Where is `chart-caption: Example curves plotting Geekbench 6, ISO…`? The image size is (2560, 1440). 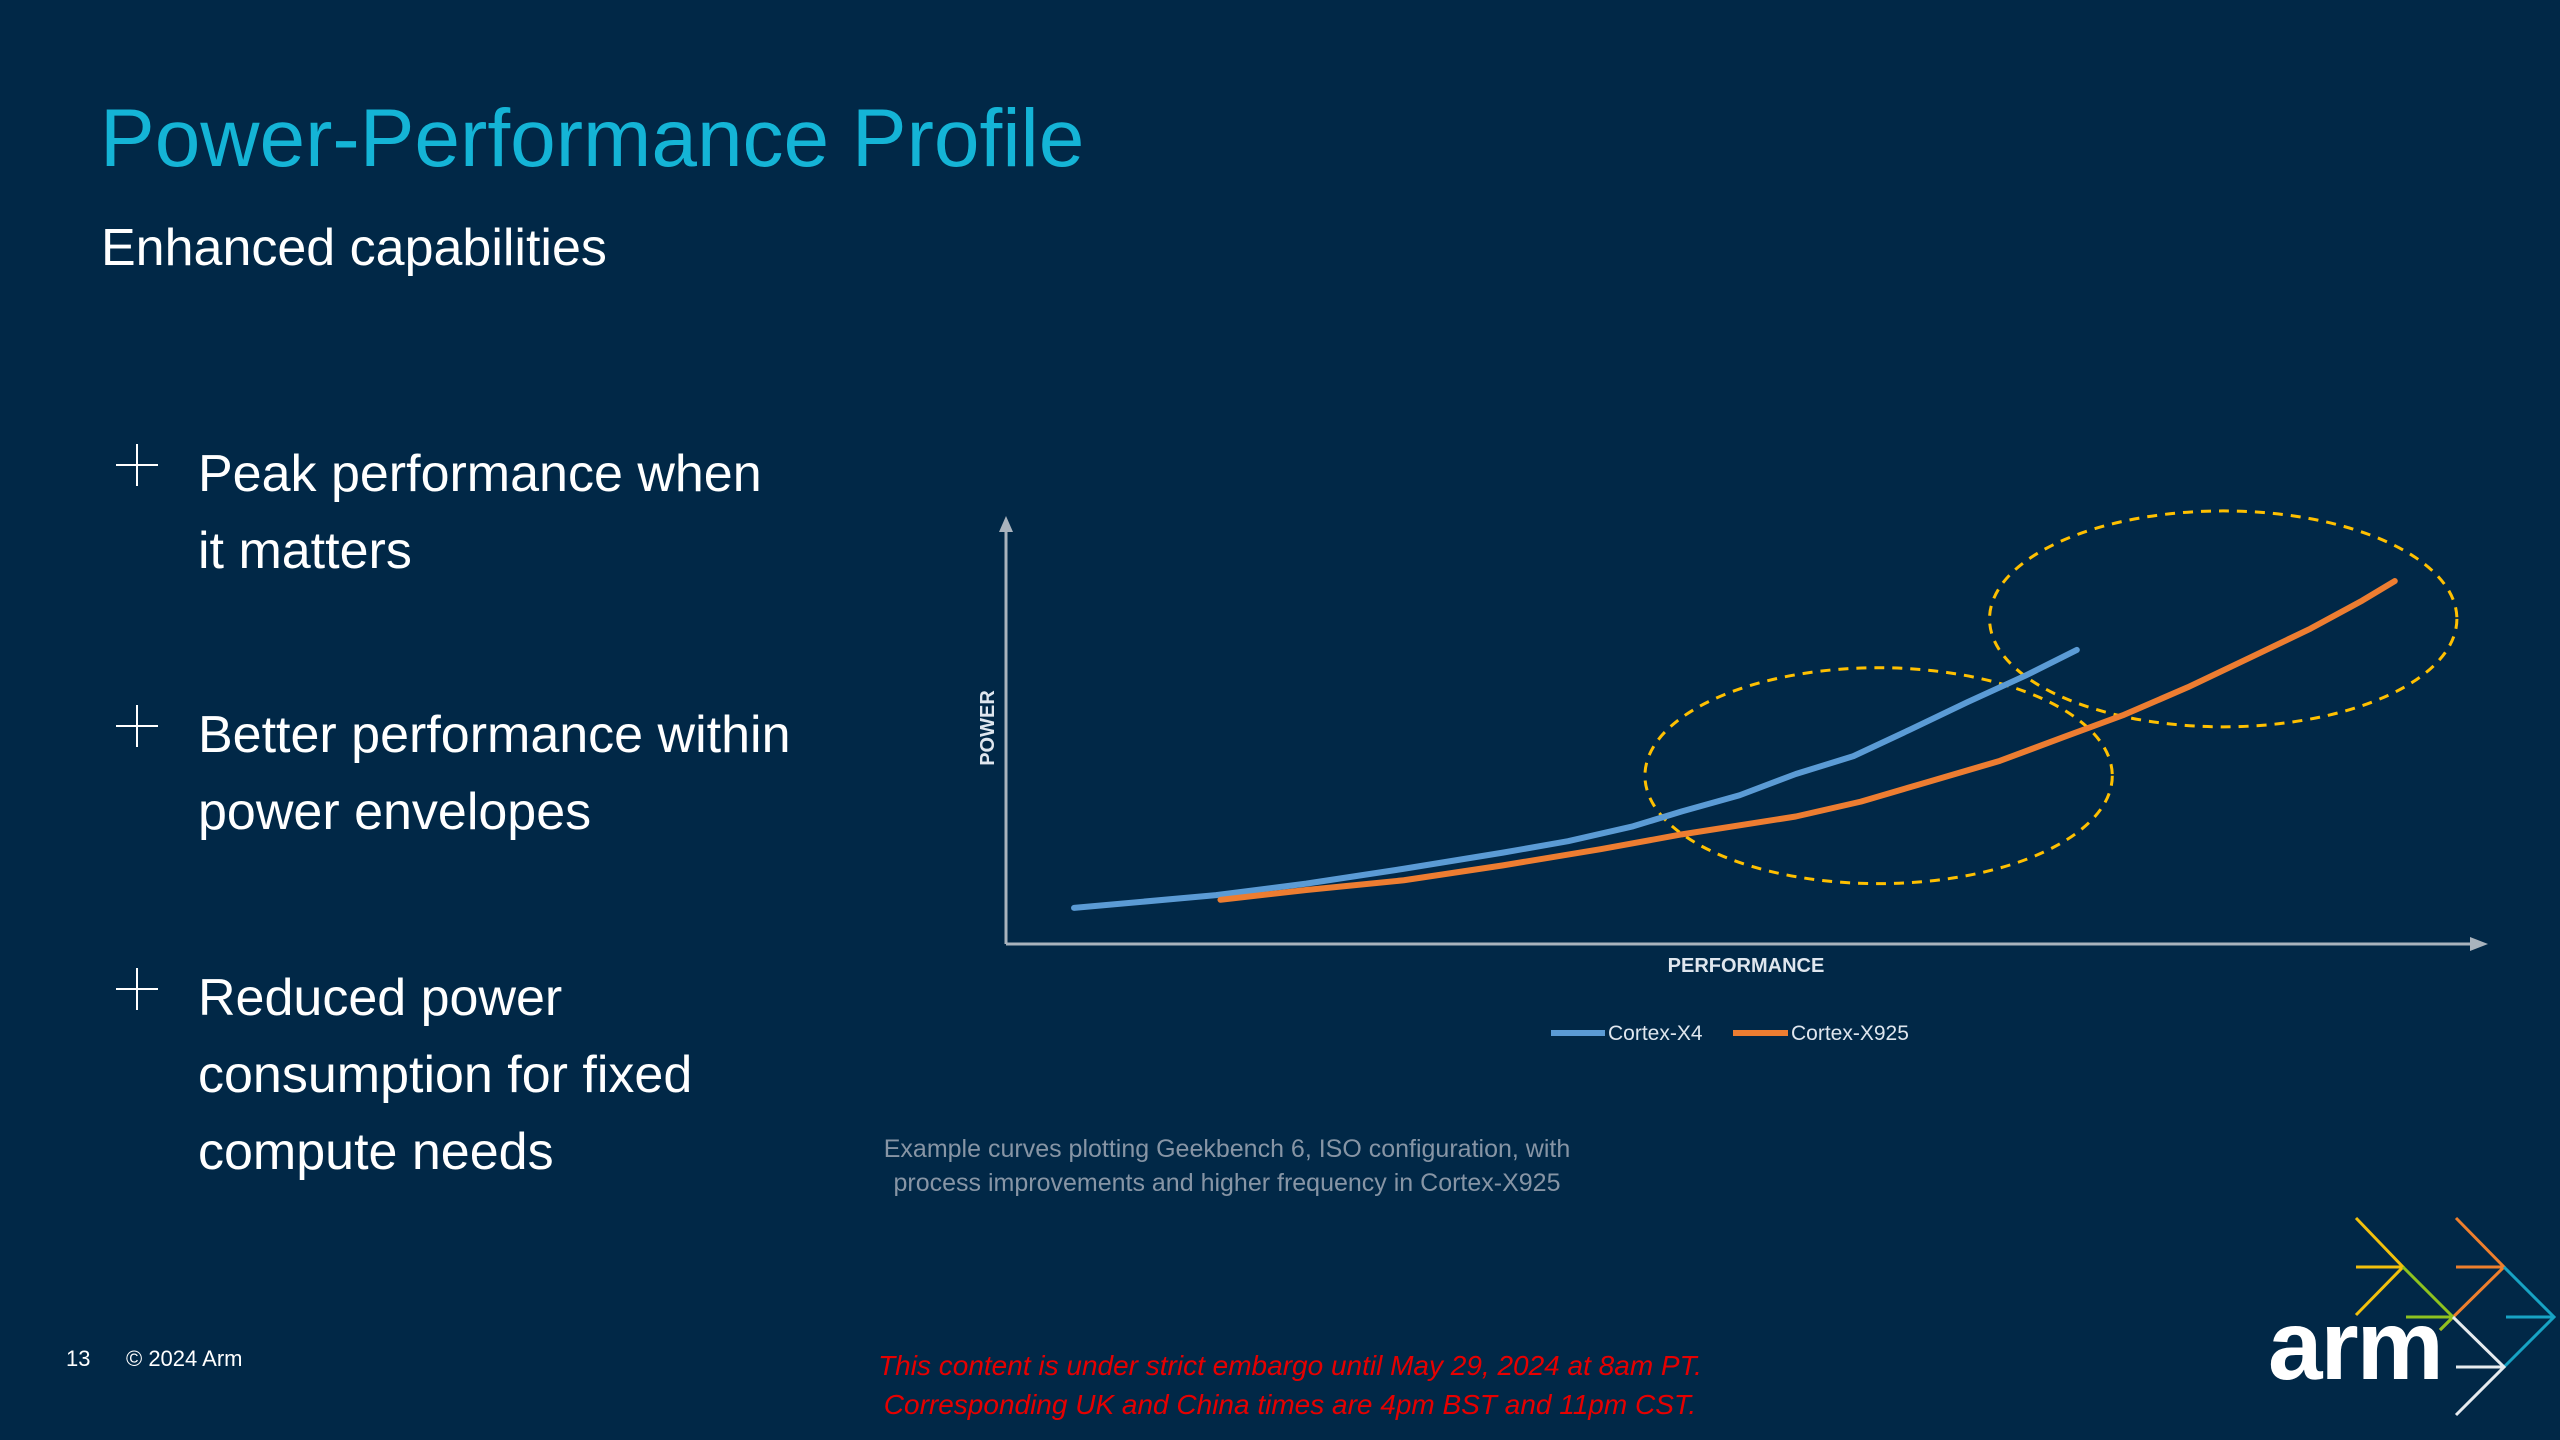 chart-caption: Example curves plotting Geekbench 6, ISO… is located at coordinates (1227, 1166).